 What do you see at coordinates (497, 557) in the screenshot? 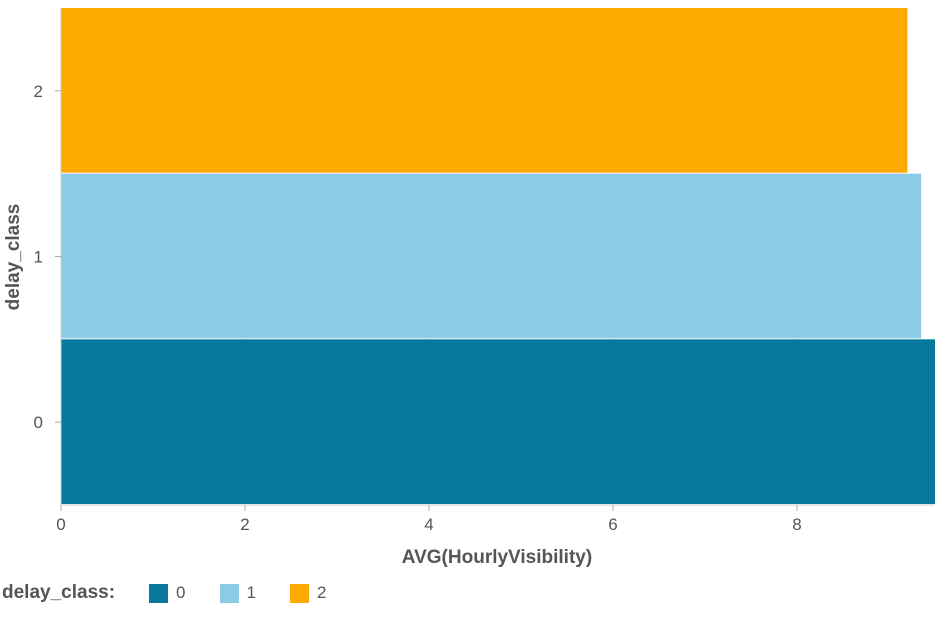
I see `x-axis-title: AVG(HourlyVisibility)` at bounding box center [497, 557].